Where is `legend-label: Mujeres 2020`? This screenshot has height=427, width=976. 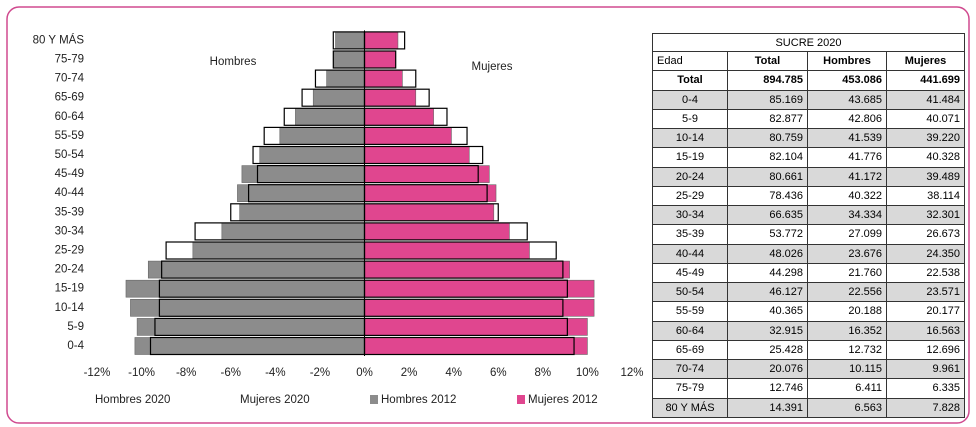 legend-label: Mujeres 2020 is located at coordinates (275, 400).